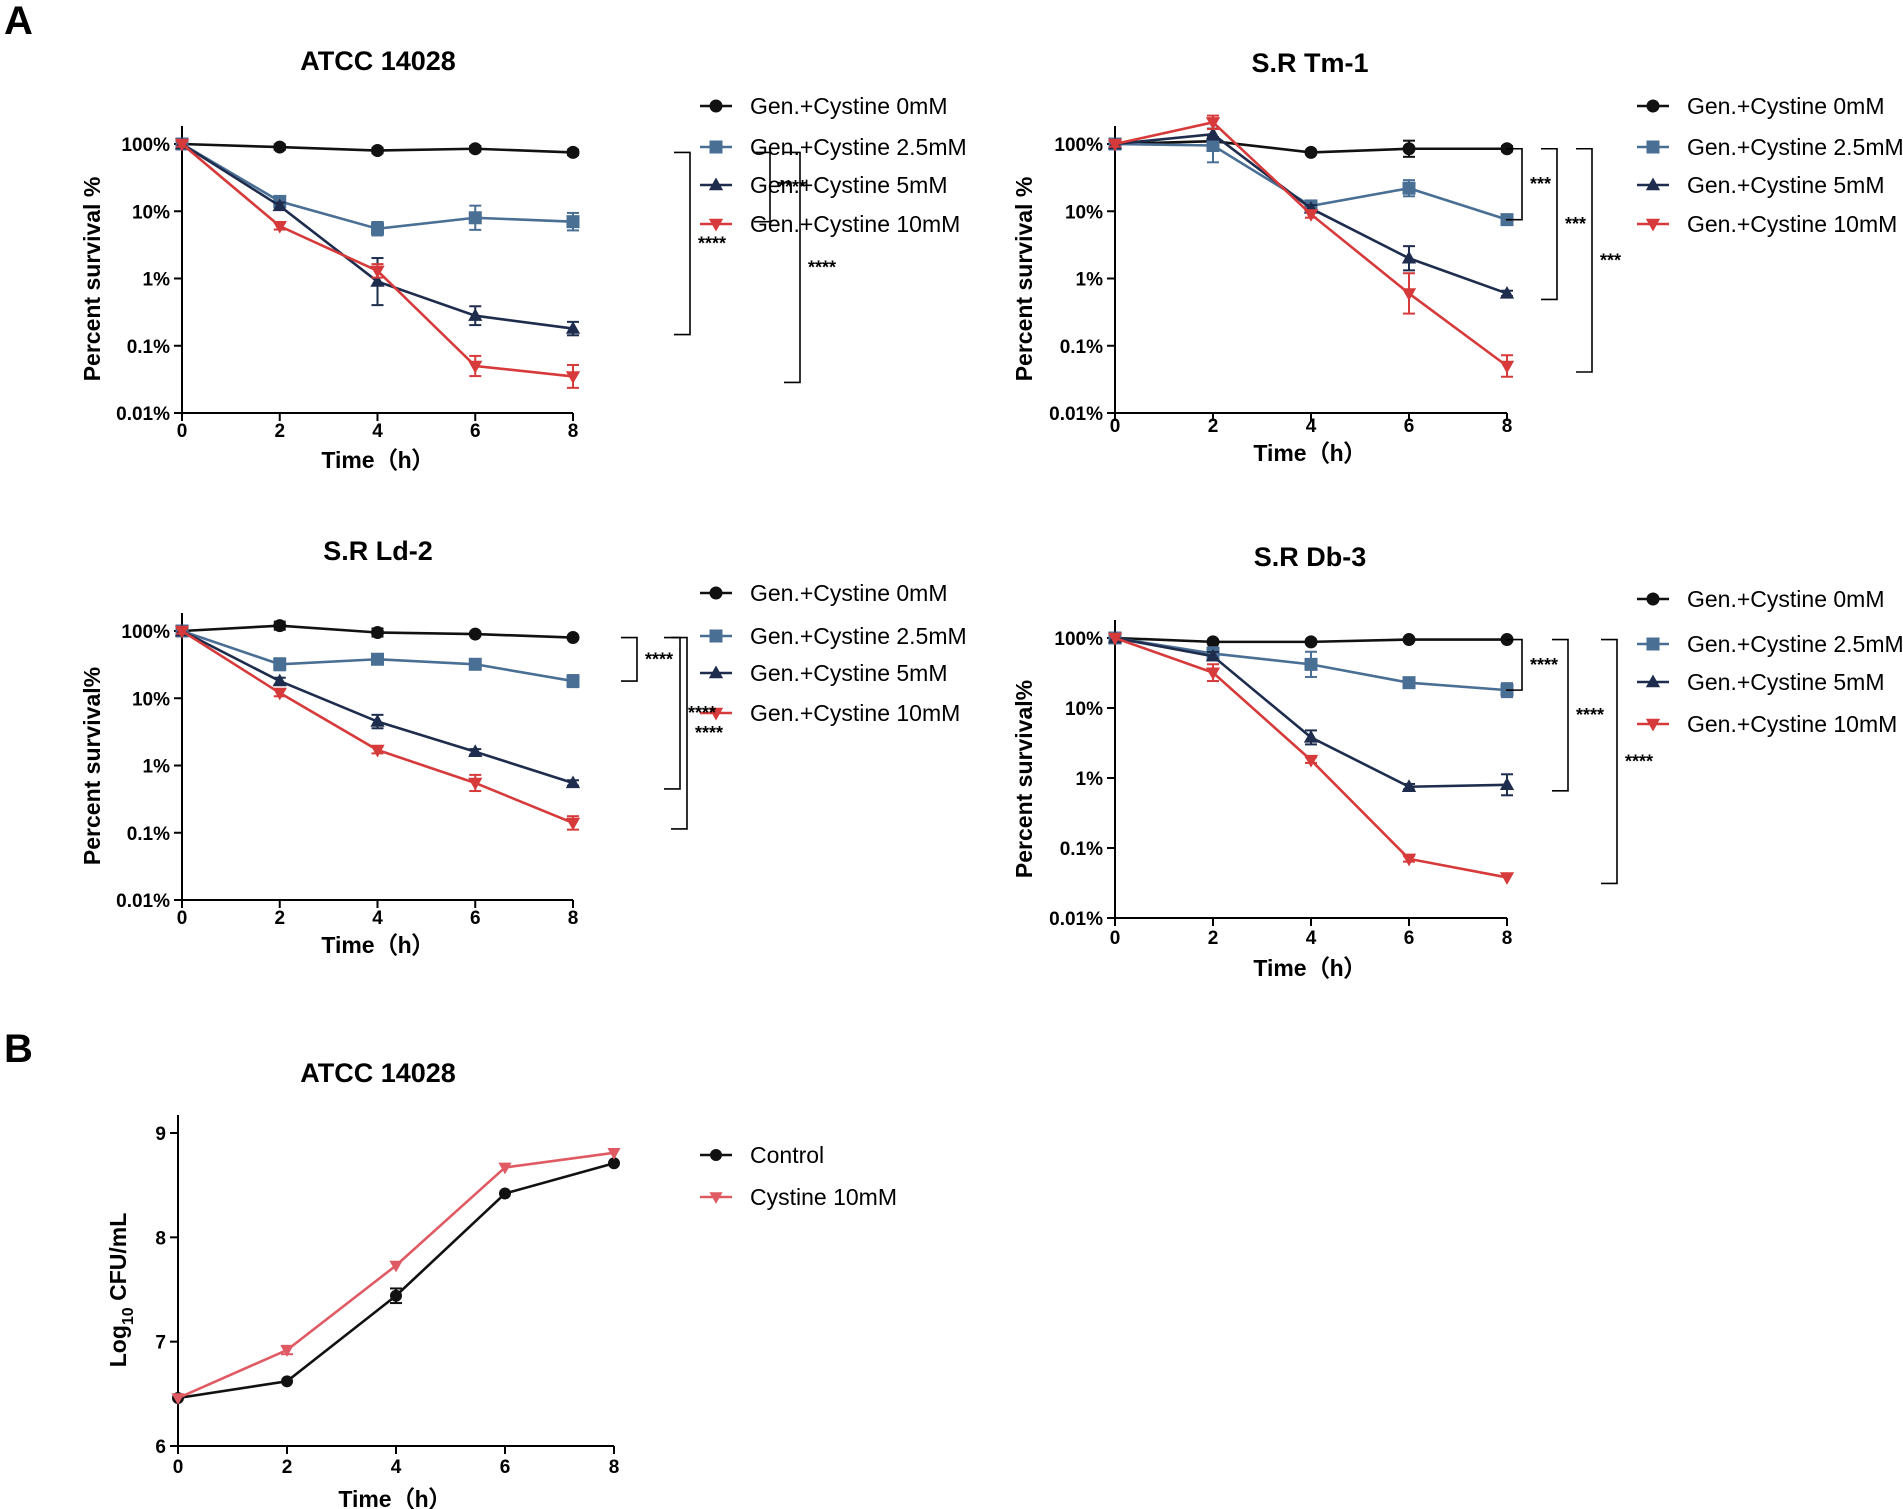 The image size is (1903, 1509). What do you see at coordinates (1795, 147) in the screenshot?
I see `legend-entry: Gen.+Cystine 2.5mM` at bounding box center [1795, 147].